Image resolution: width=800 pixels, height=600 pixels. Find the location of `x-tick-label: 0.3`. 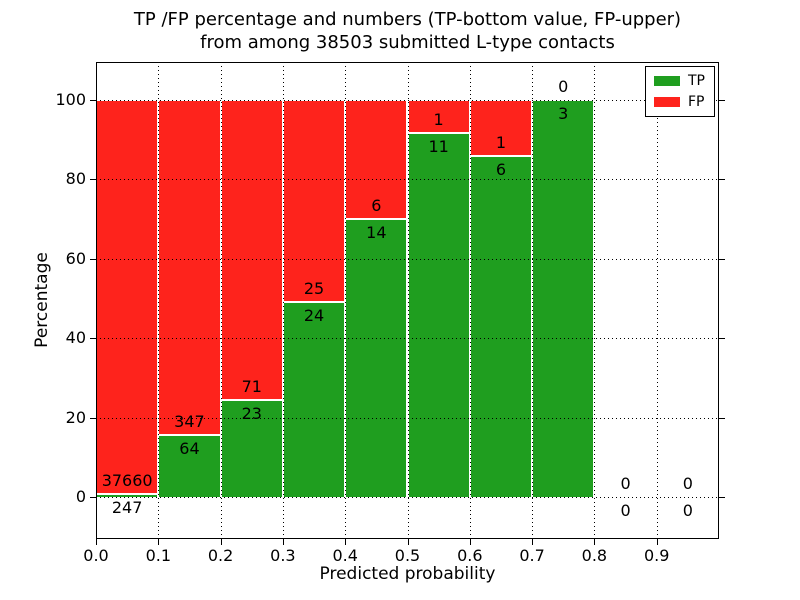

x-tick-label: 0.3 is located at coordinates (283, 555).